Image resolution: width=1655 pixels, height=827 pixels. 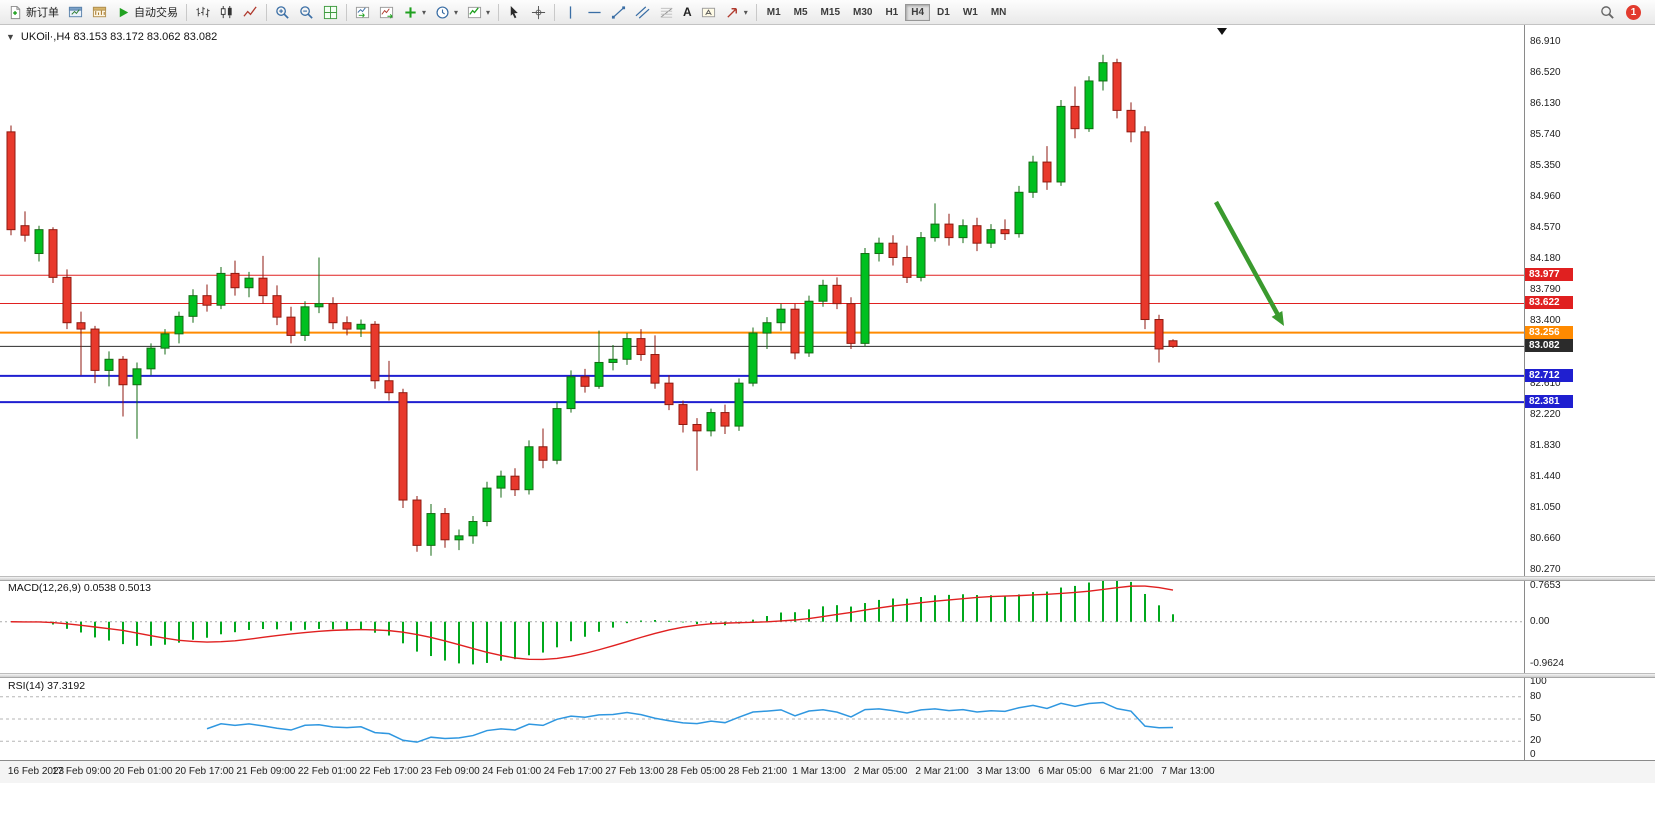 What do you see at coordinates (1607, 12) in the screenshot?
I see `search-button` at bounding box center [1607, 12].